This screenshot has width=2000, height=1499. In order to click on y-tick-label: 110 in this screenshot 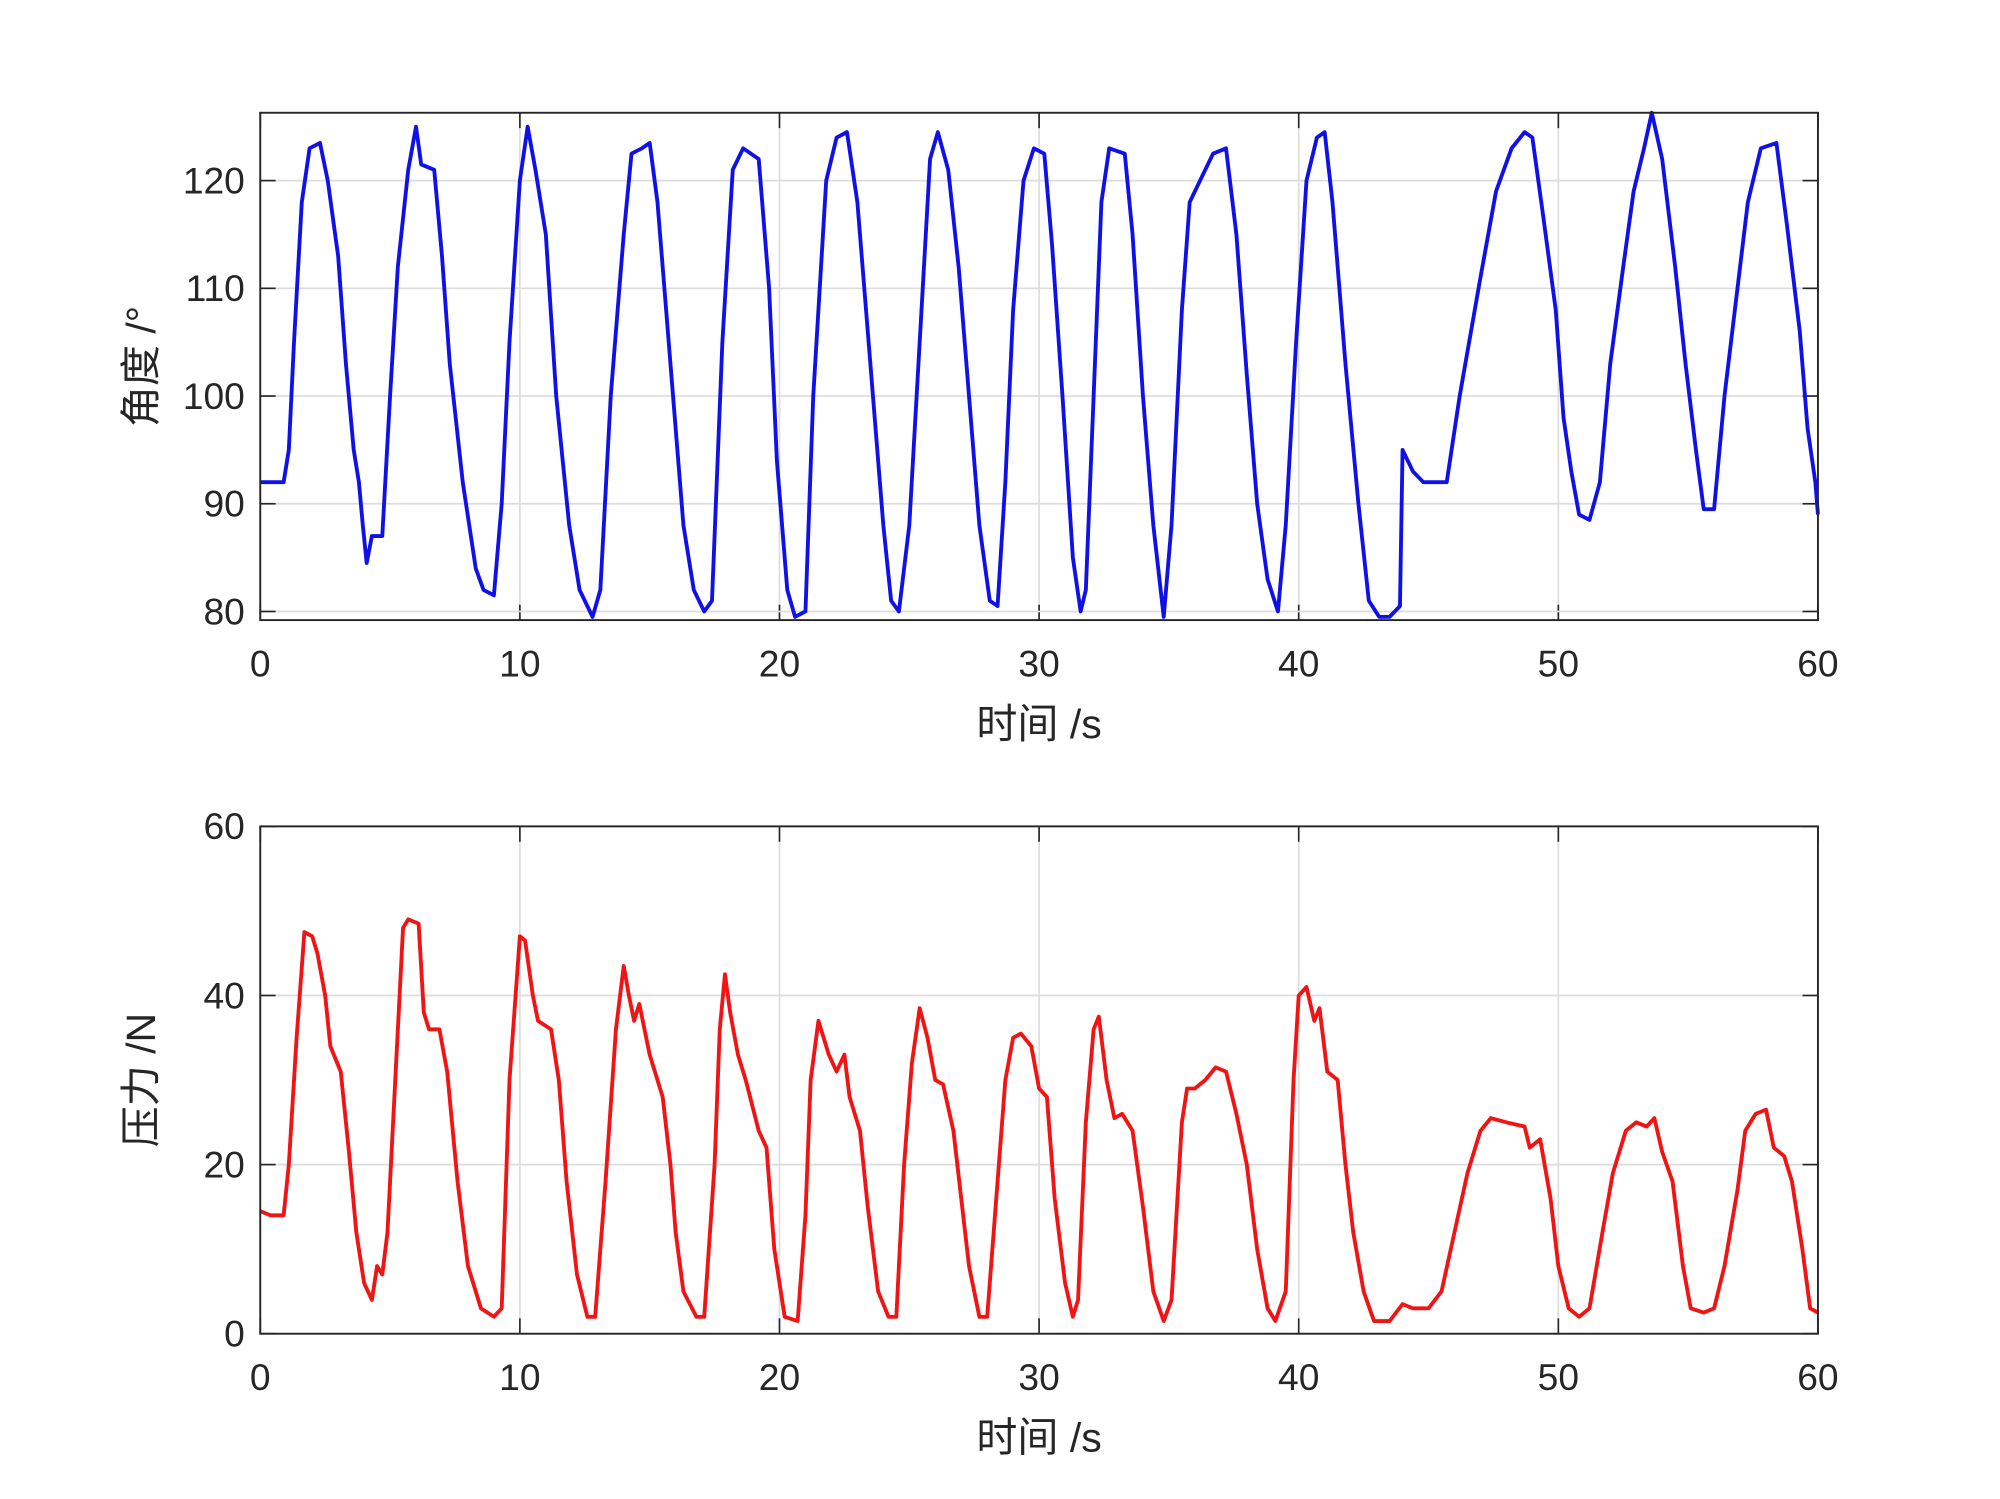, I will do `click(215, 288)`.